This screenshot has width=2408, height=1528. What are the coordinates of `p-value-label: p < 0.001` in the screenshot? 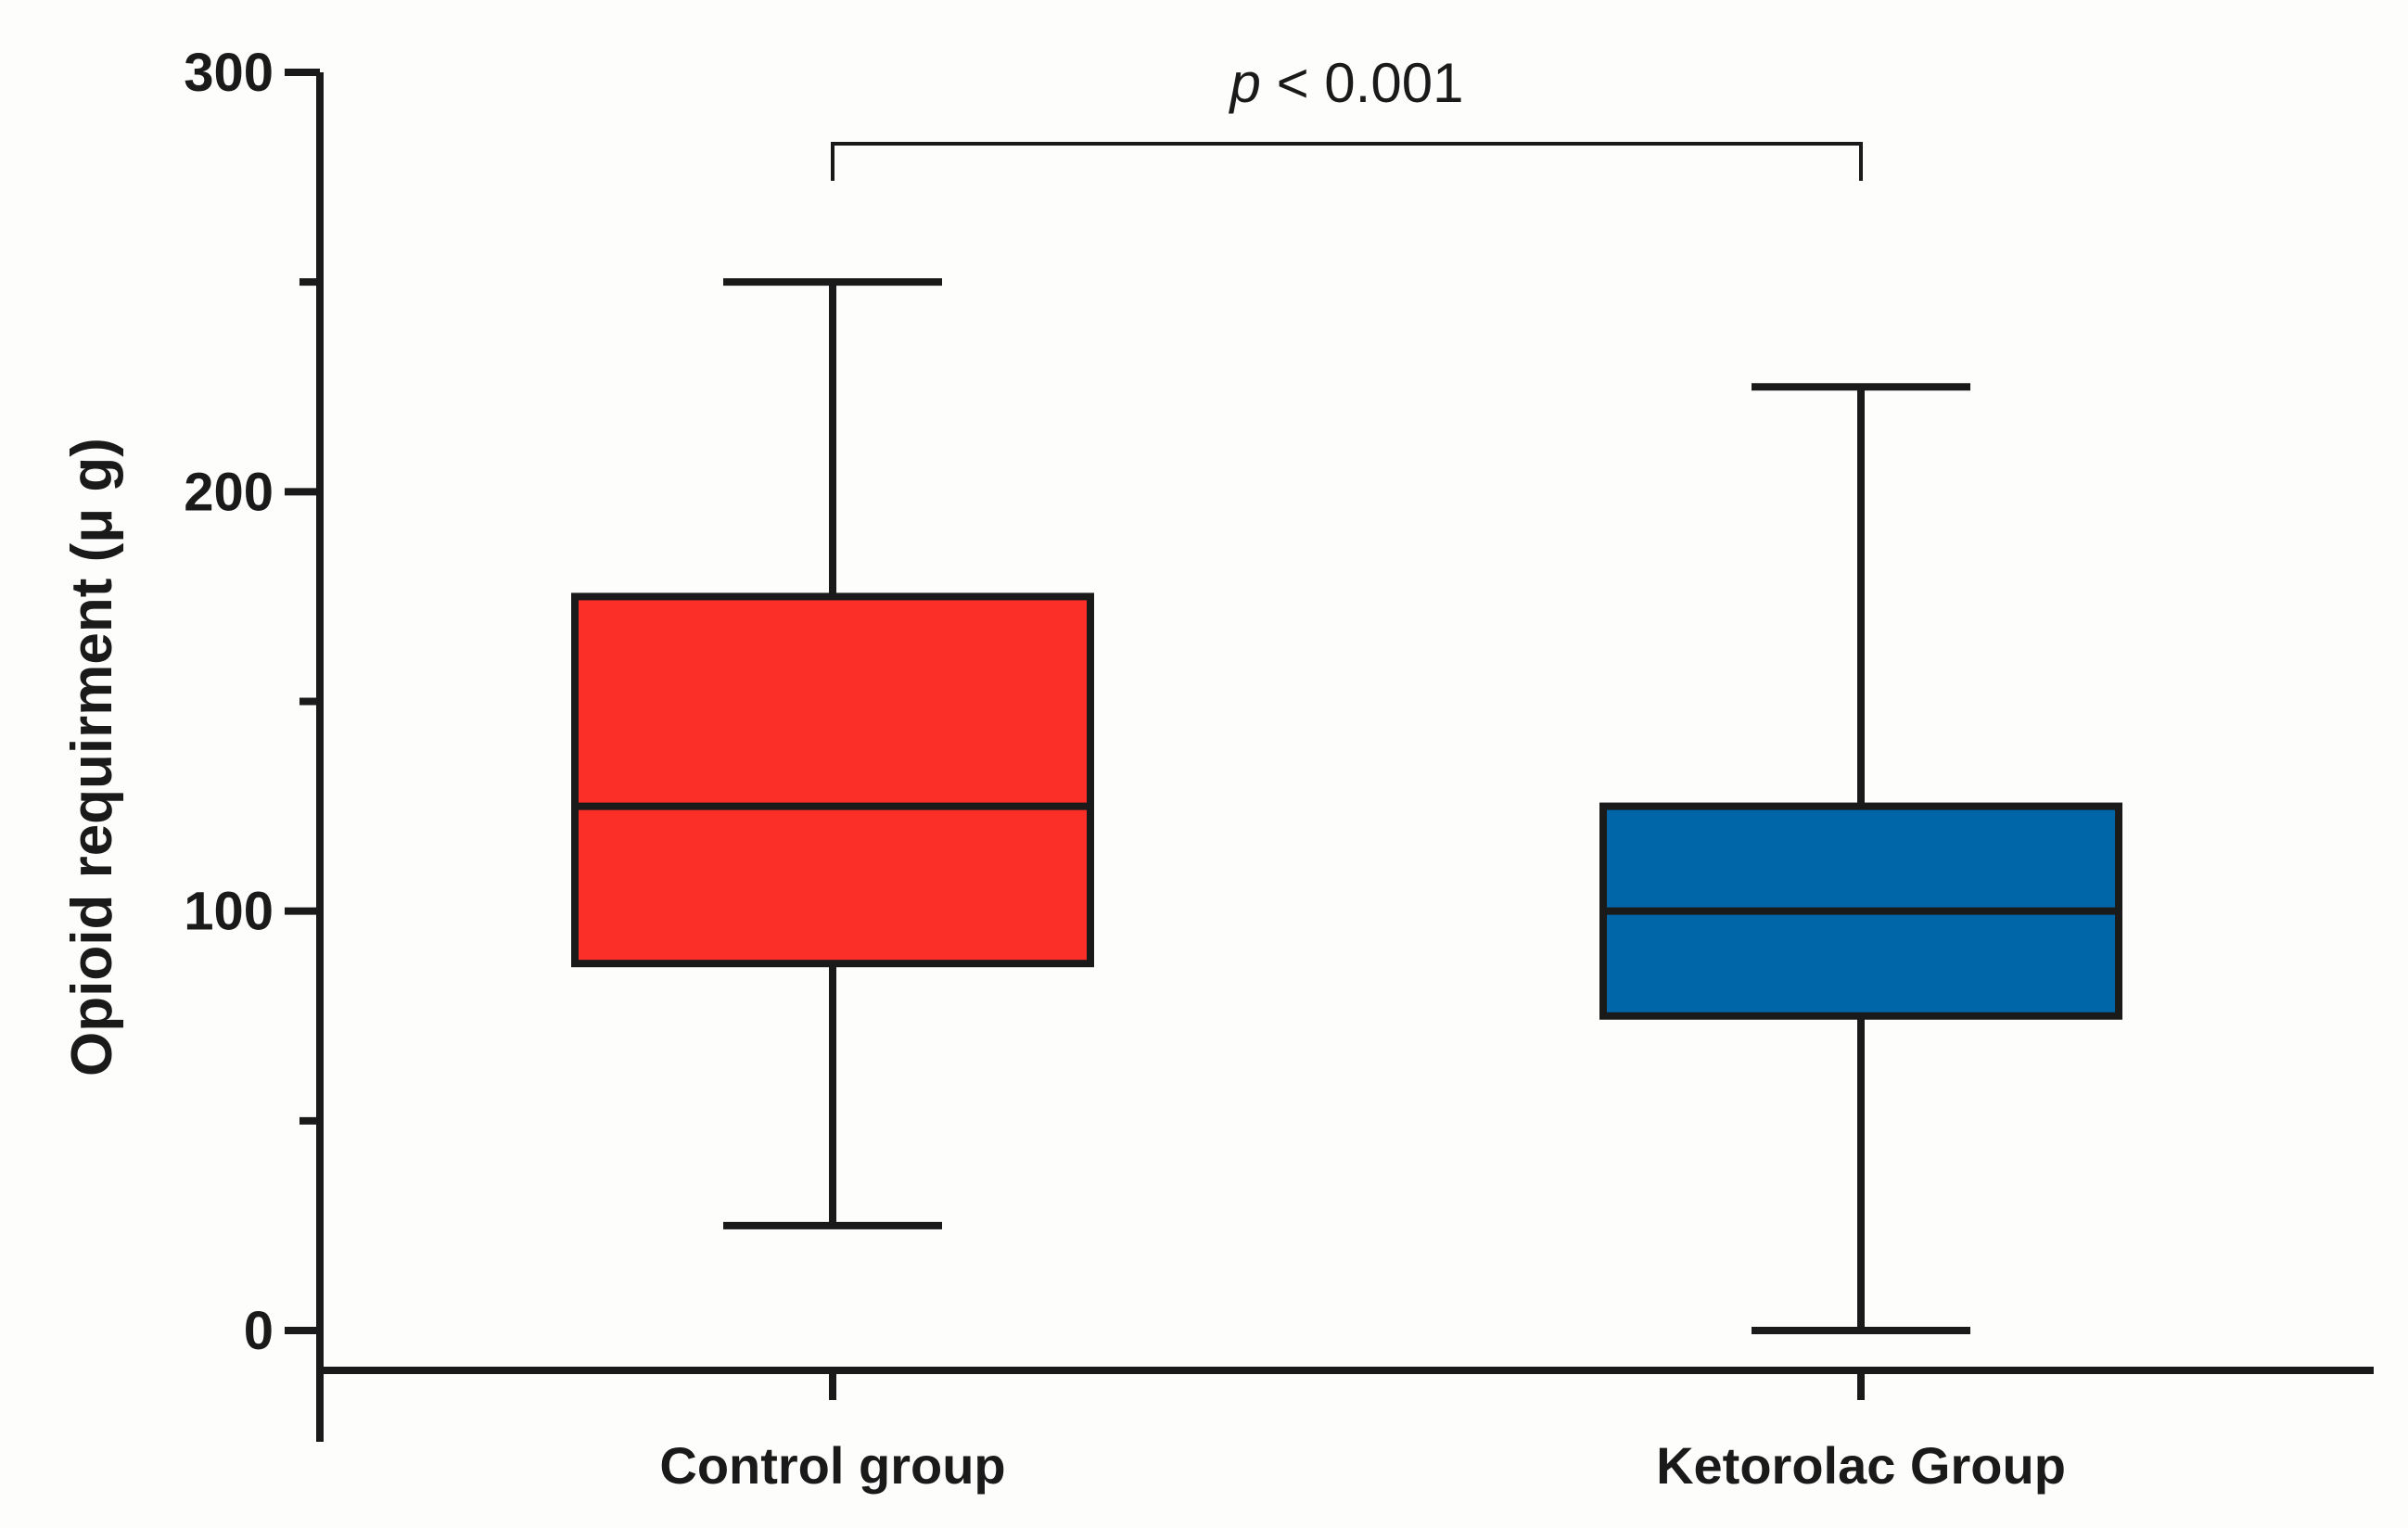 It's located at (1346, 83).